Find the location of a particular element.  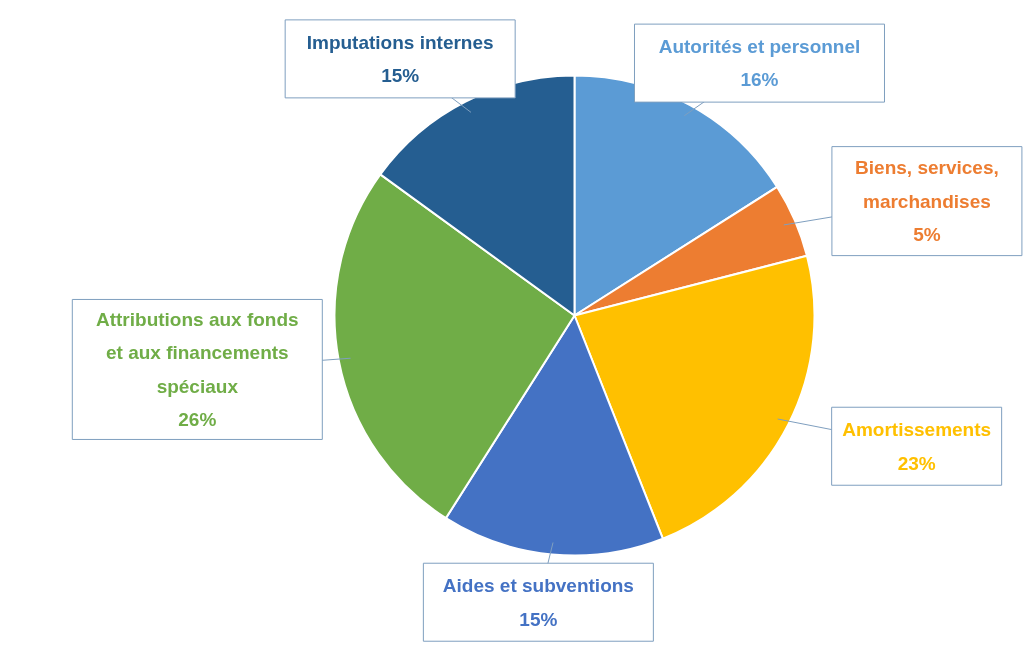

slice-label: Imputations internes is located at coordinates (400, 42).